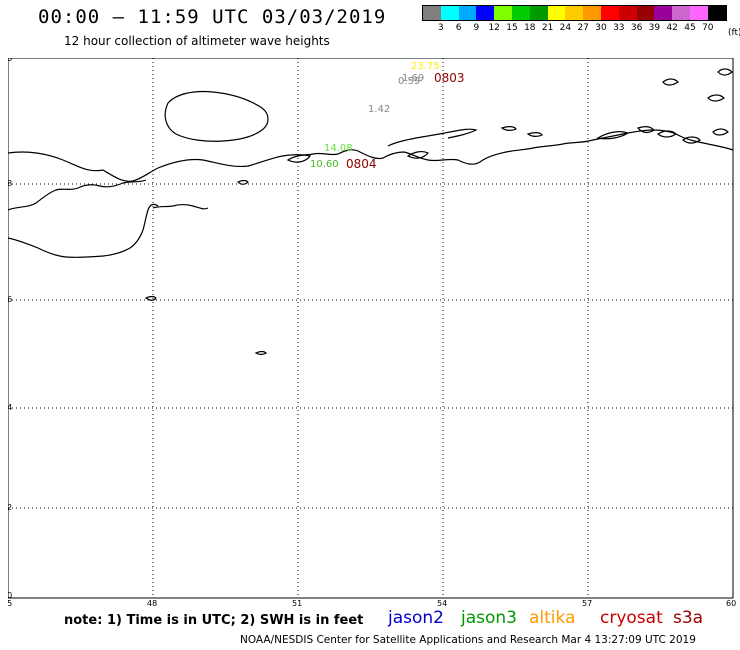  What do you see at coordinates (654, 28) in the screenshot?
I see `scale-label: 39` at bounding box center [654, 28].